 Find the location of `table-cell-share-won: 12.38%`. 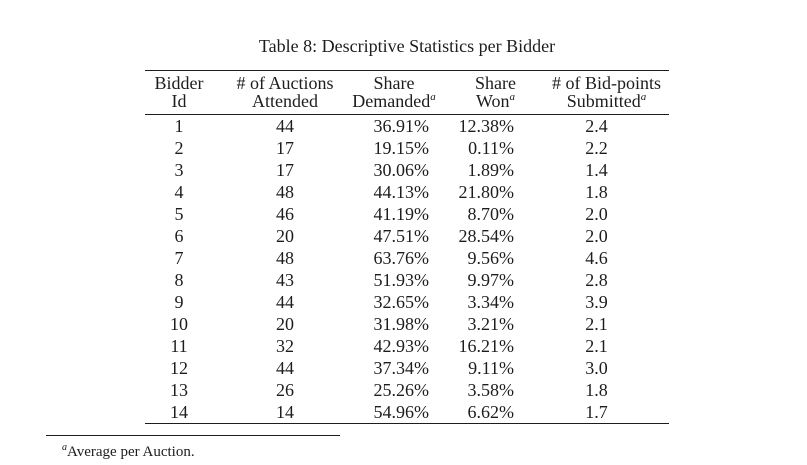

table-cell-share-won: 12.38% is located at coordinates (486, 126).